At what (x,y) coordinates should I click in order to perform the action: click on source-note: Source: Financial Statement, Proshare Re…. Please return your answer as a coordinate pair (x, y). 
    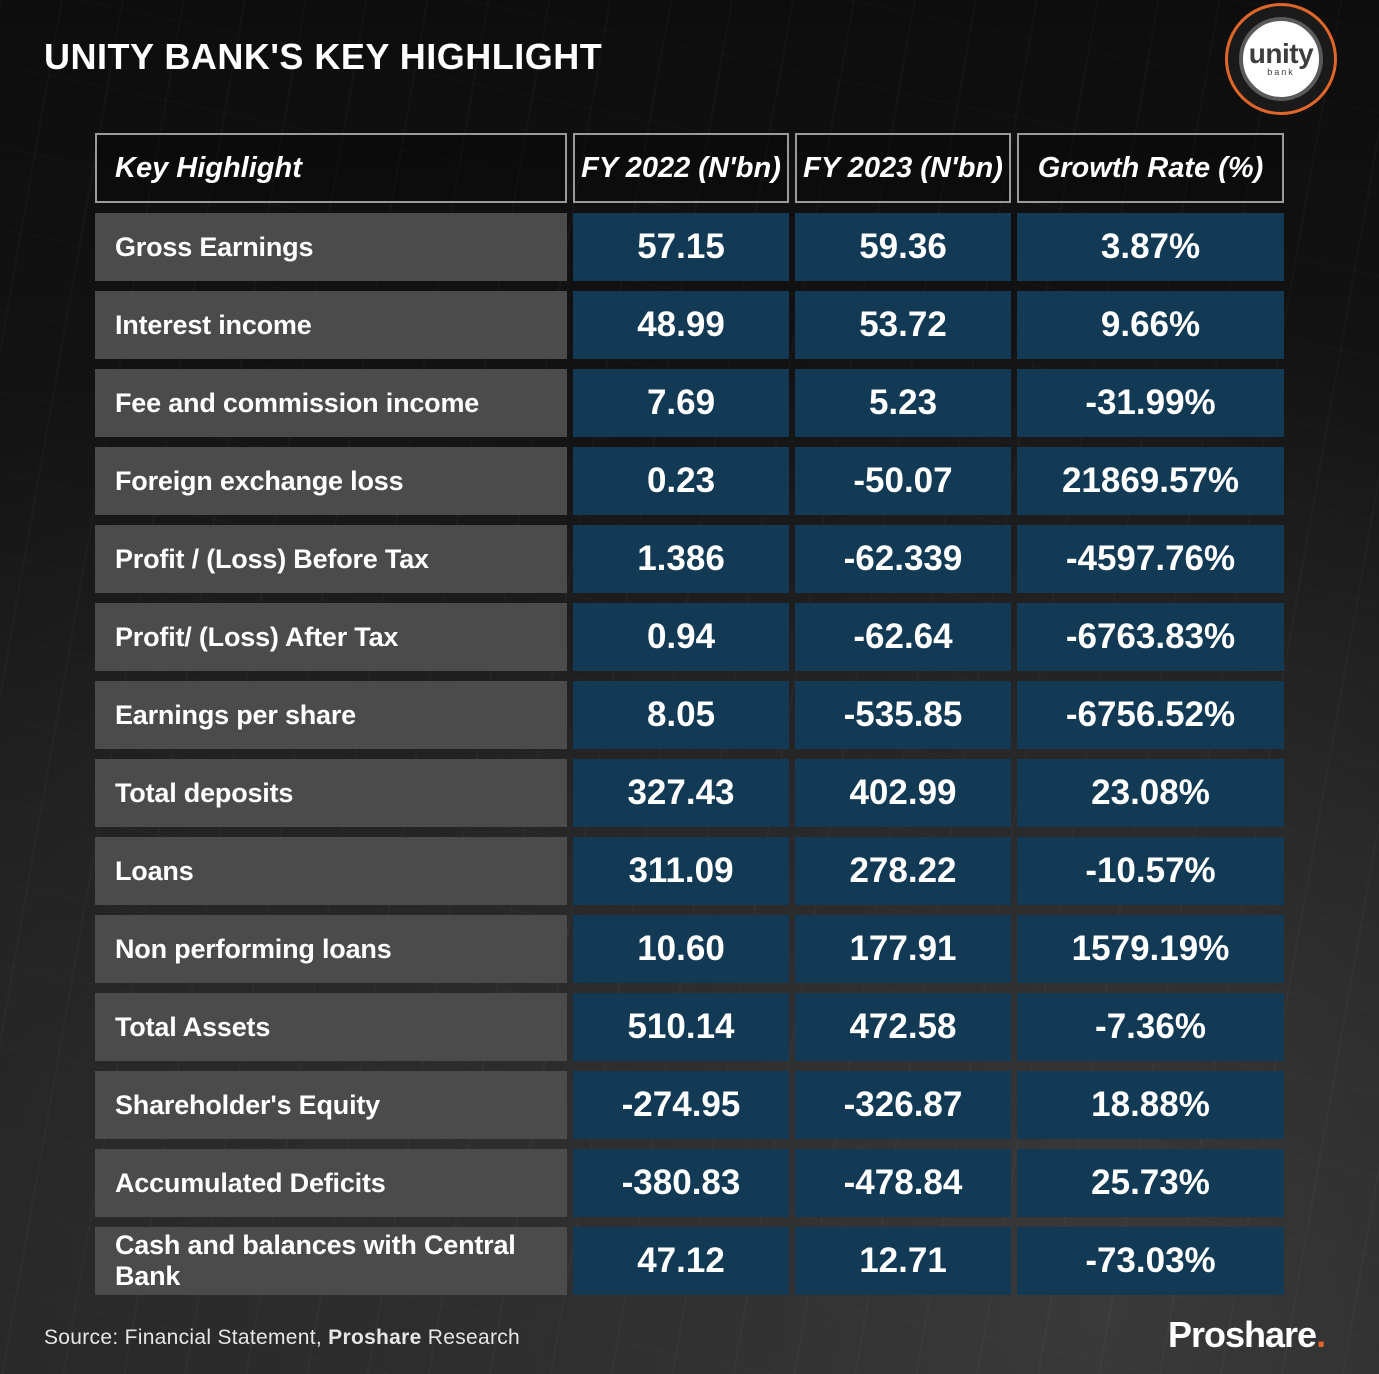
    Looking at the image, I should click on (282, 1338).